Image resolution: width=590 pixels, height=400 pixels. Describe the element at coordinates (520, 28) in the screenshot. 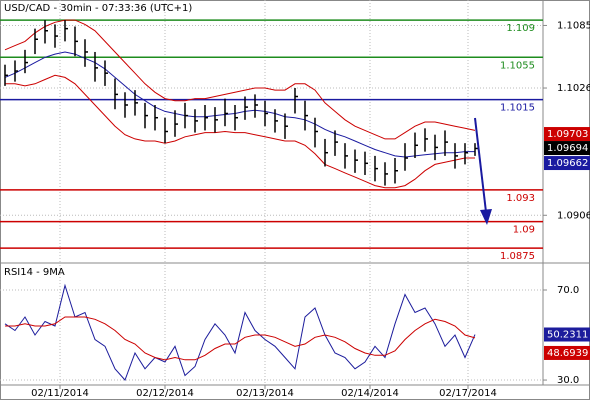

I see `level-label: 1.109` at that location.